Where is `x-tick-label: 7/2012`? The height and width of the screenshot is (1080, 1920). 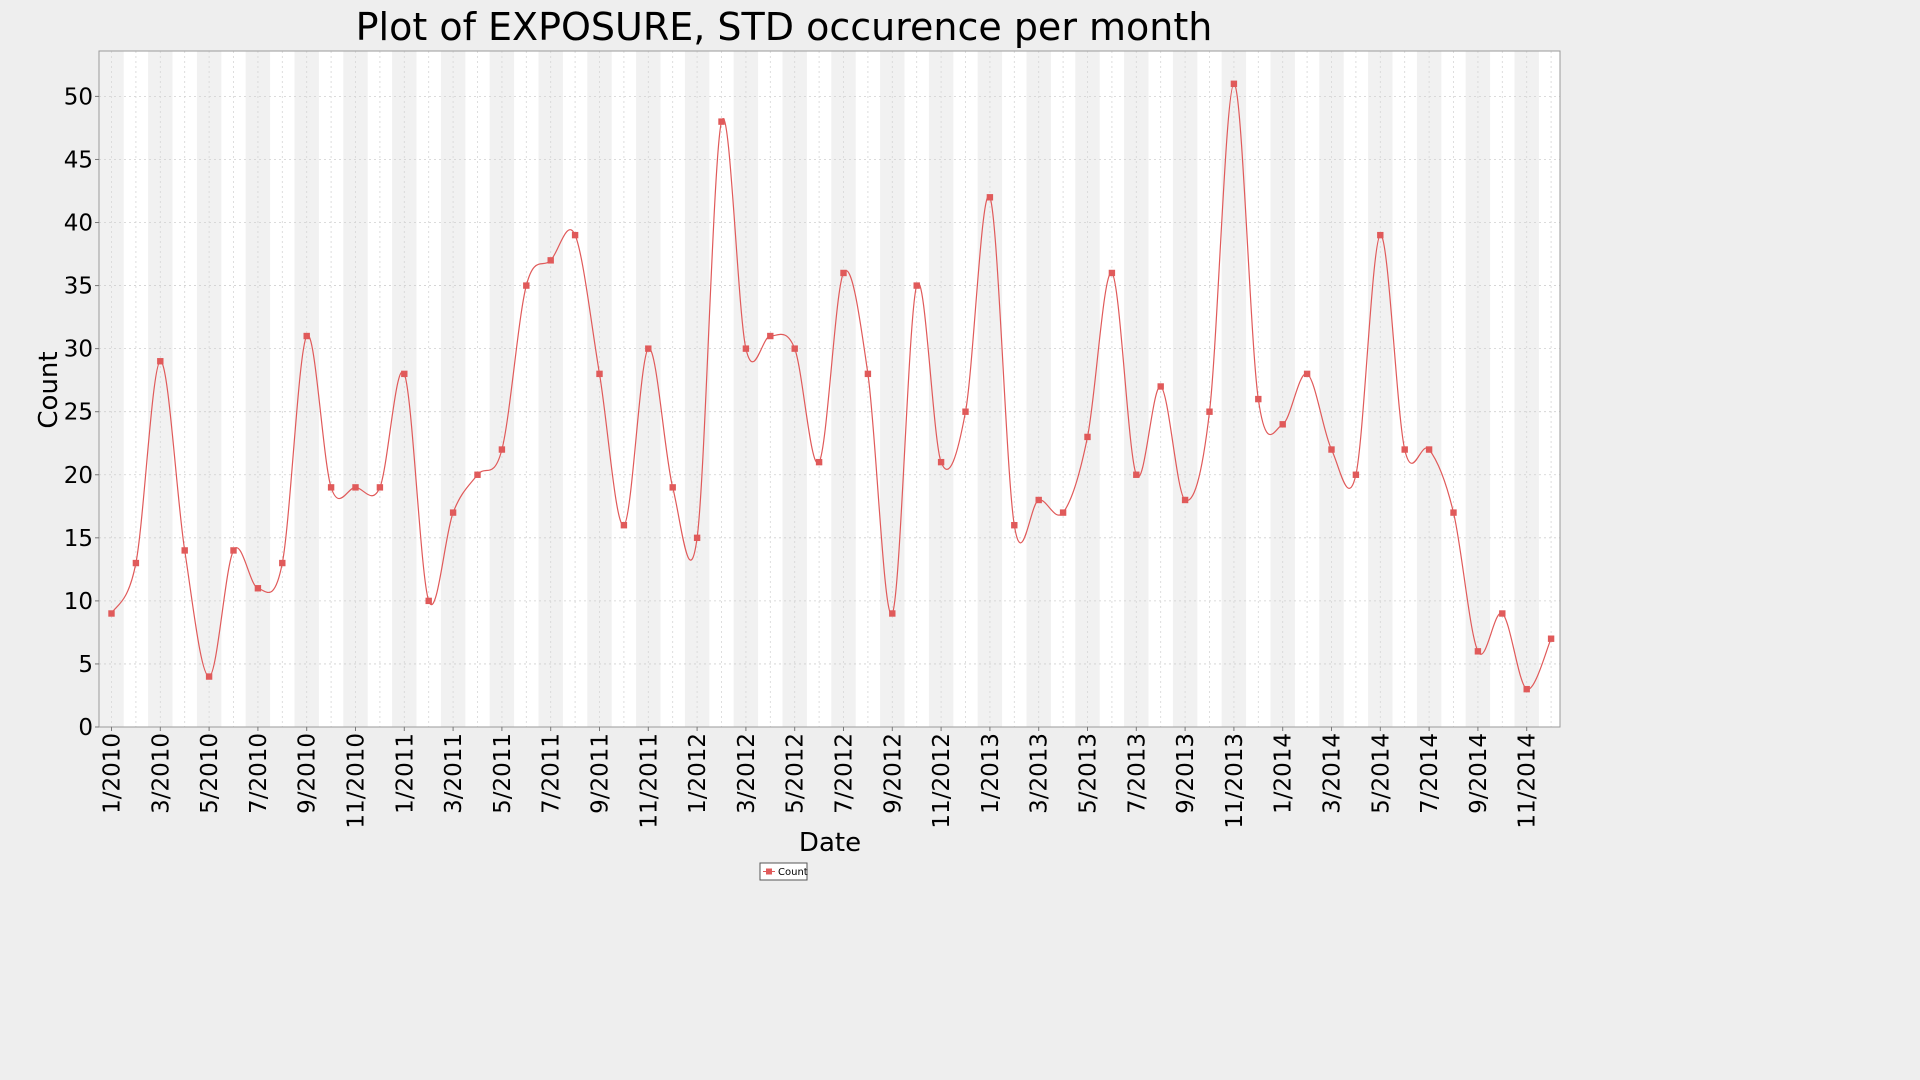
x-tick-label: 7/2012 is located at coordinates (845, 773).